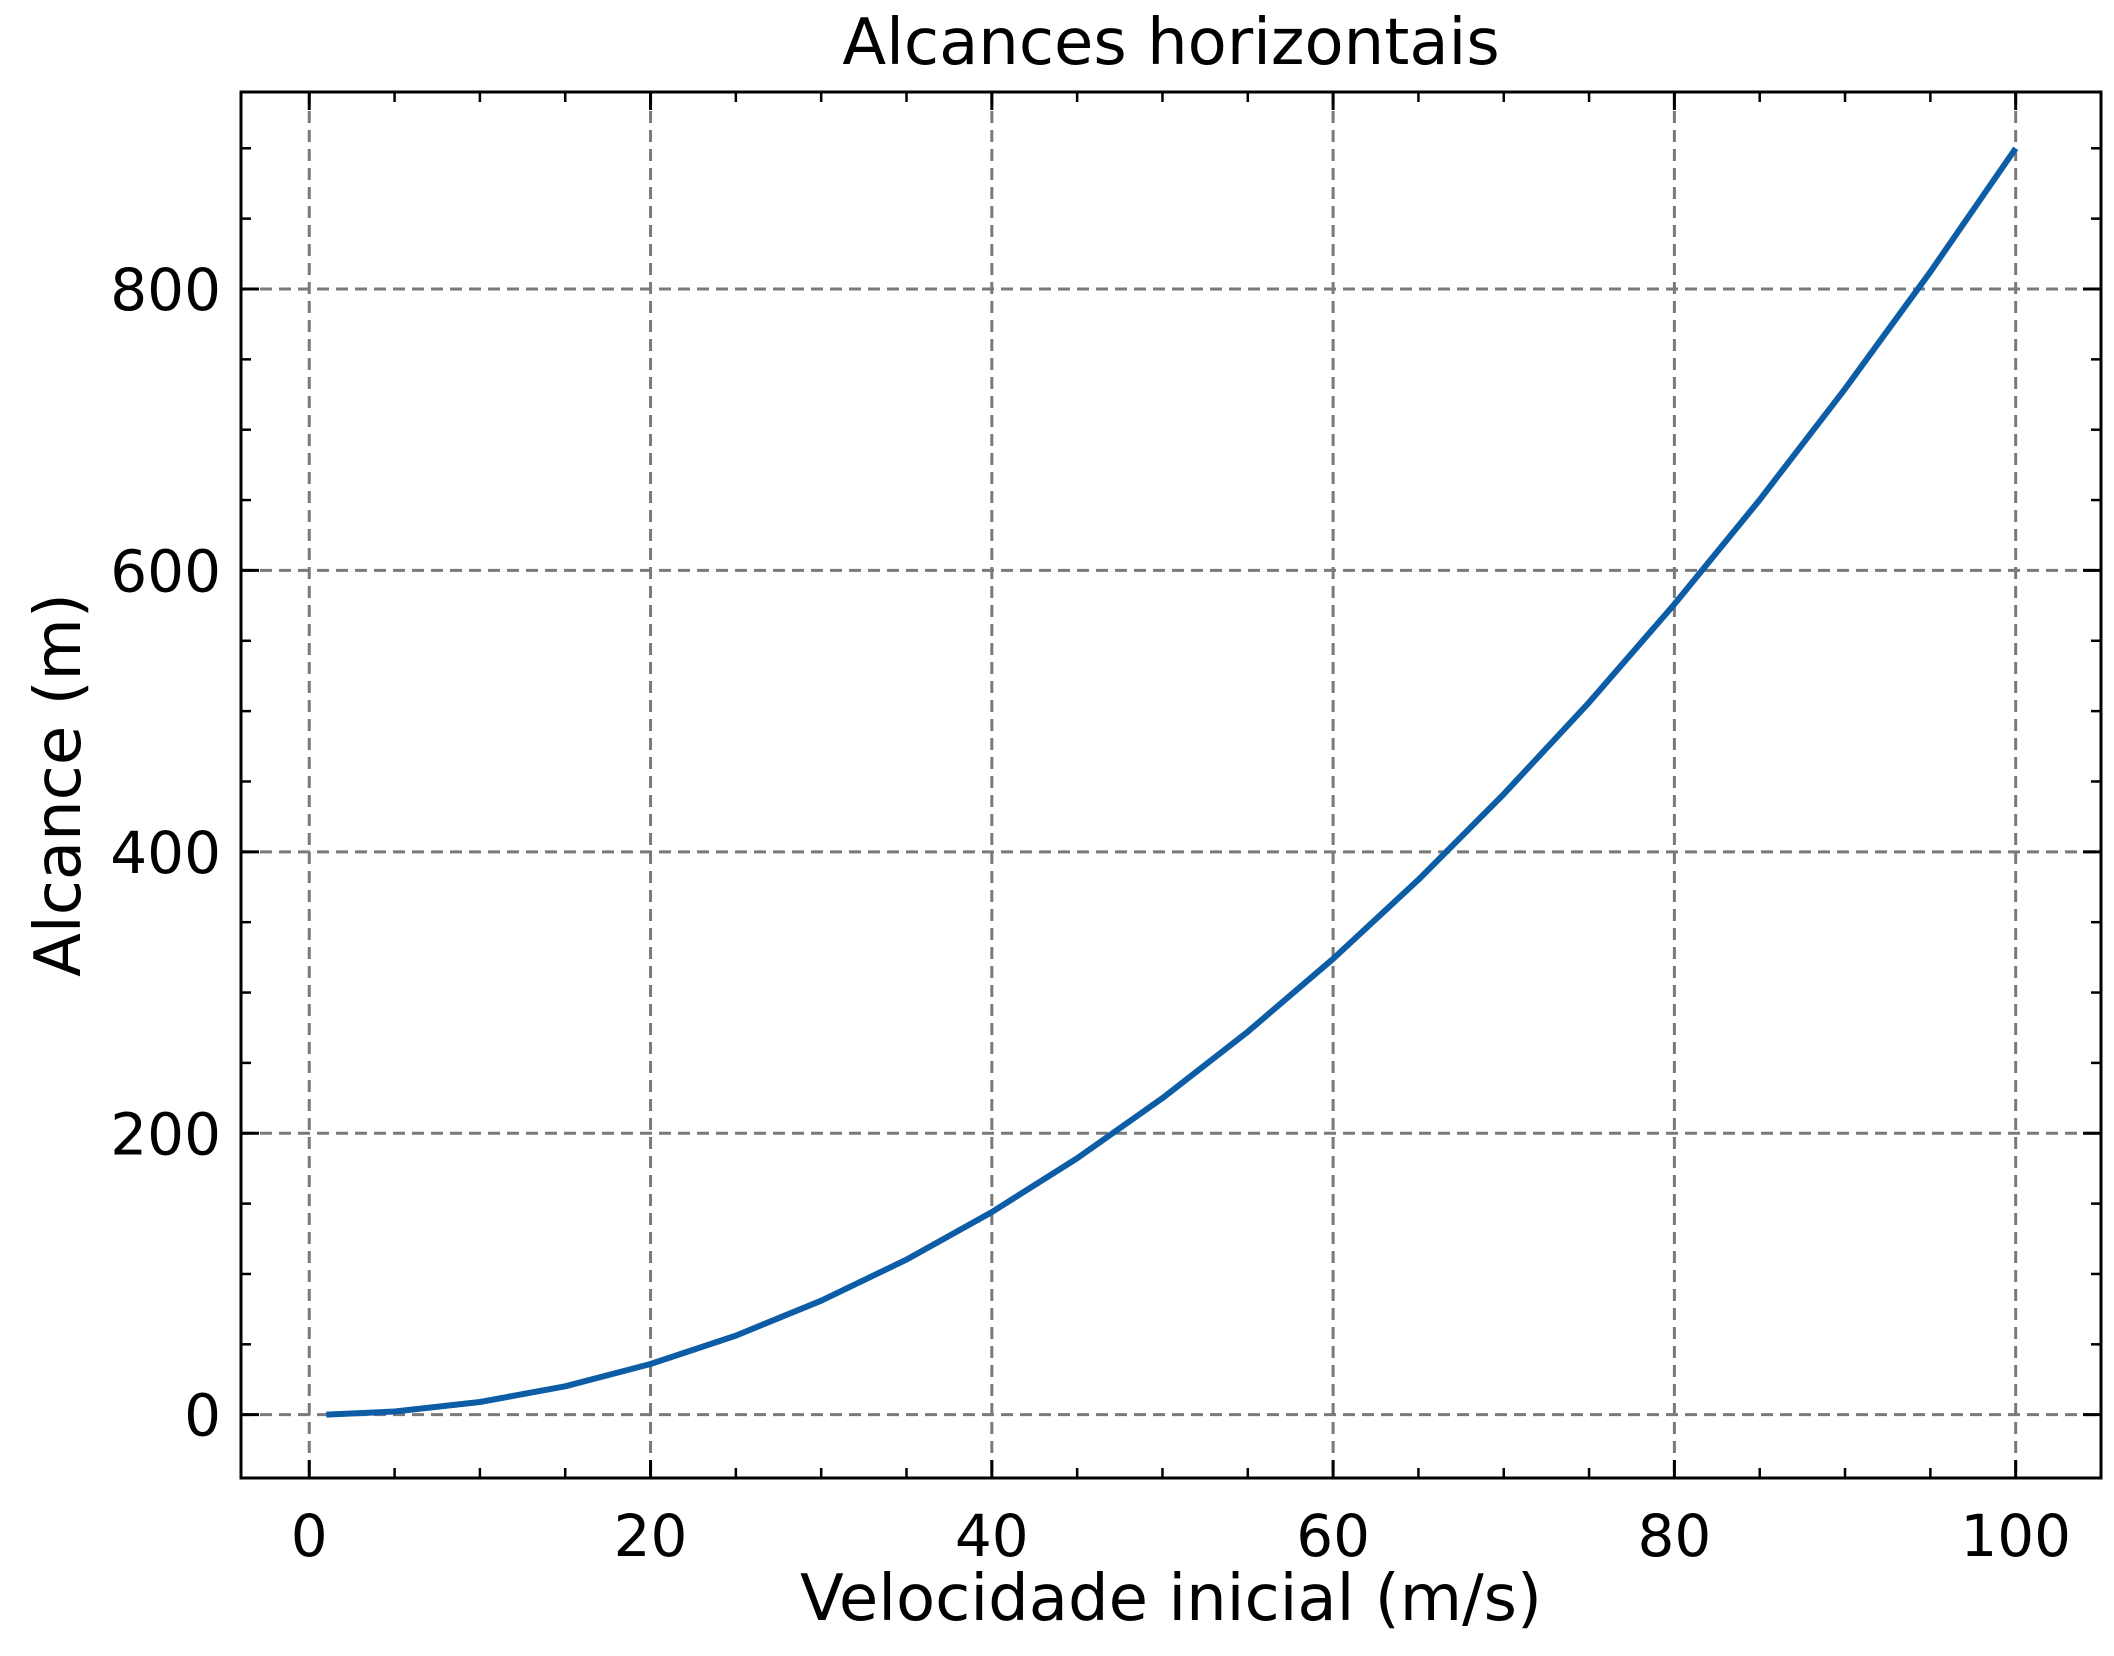  Describe the element at coordinates (2015, 1536) in the screenshot. I see `x-tick-label: 100` at that location.